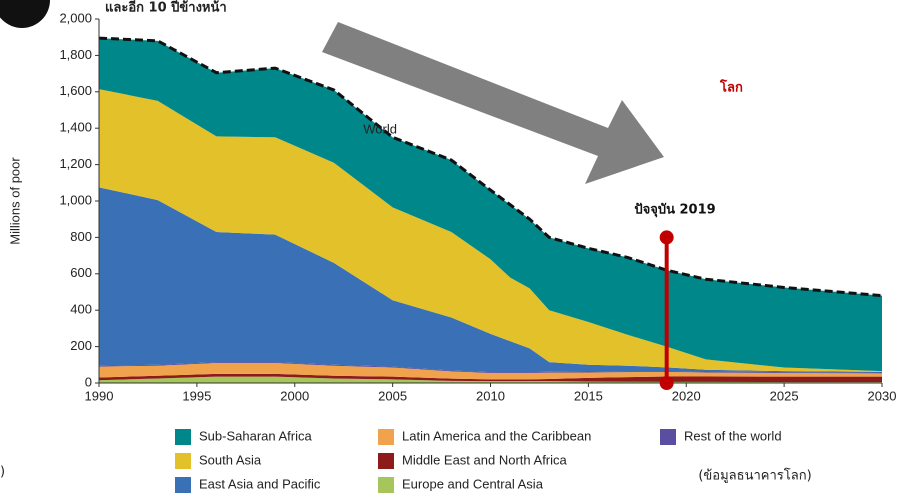 Image resolution: width=903 pixels, height=500 pixels. What do you see at coordinates (75, 163) in the screenshot?
I see `y-tick-label: 1,200` at bounding box center [75, 163].